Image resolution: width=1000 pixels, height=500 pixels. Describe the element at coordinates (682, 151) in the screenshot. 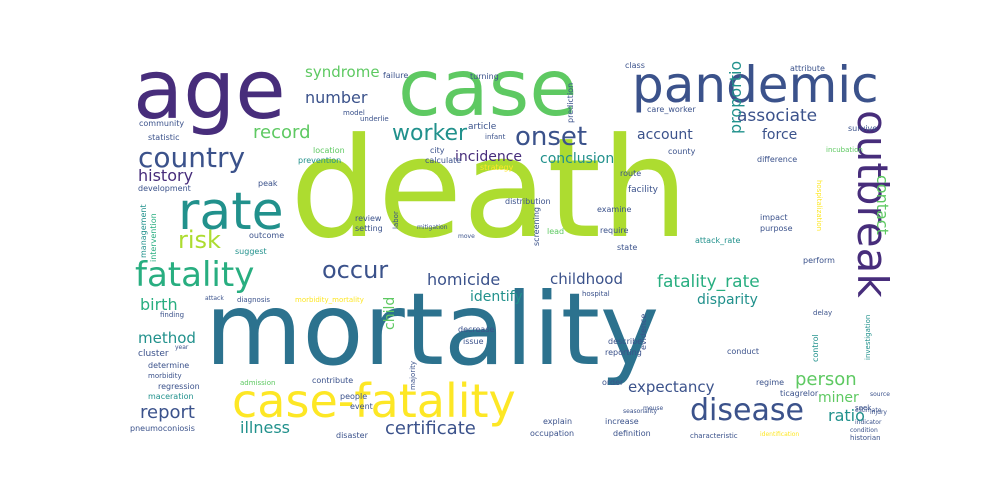

I see `word-county: county` at that location.